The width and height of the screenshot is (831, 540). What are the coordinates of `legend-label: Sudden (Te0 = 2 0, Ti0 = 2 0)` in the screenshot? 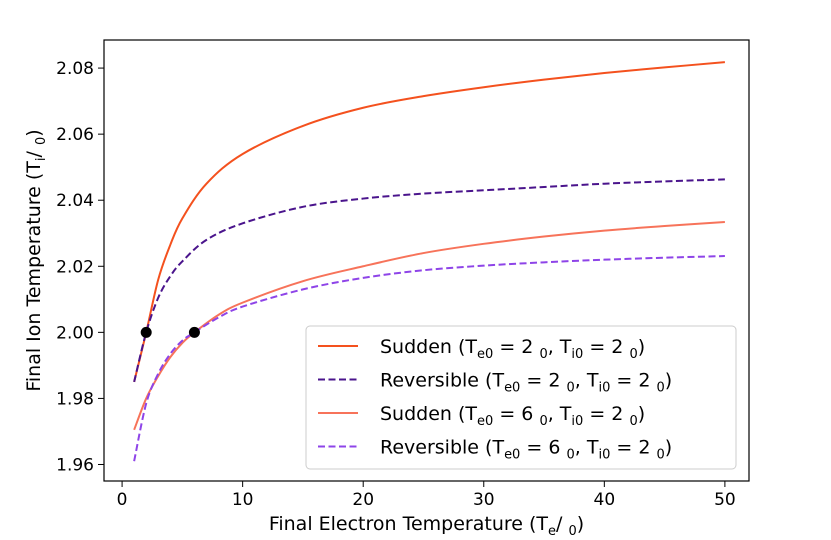 It's located at (512, 349).